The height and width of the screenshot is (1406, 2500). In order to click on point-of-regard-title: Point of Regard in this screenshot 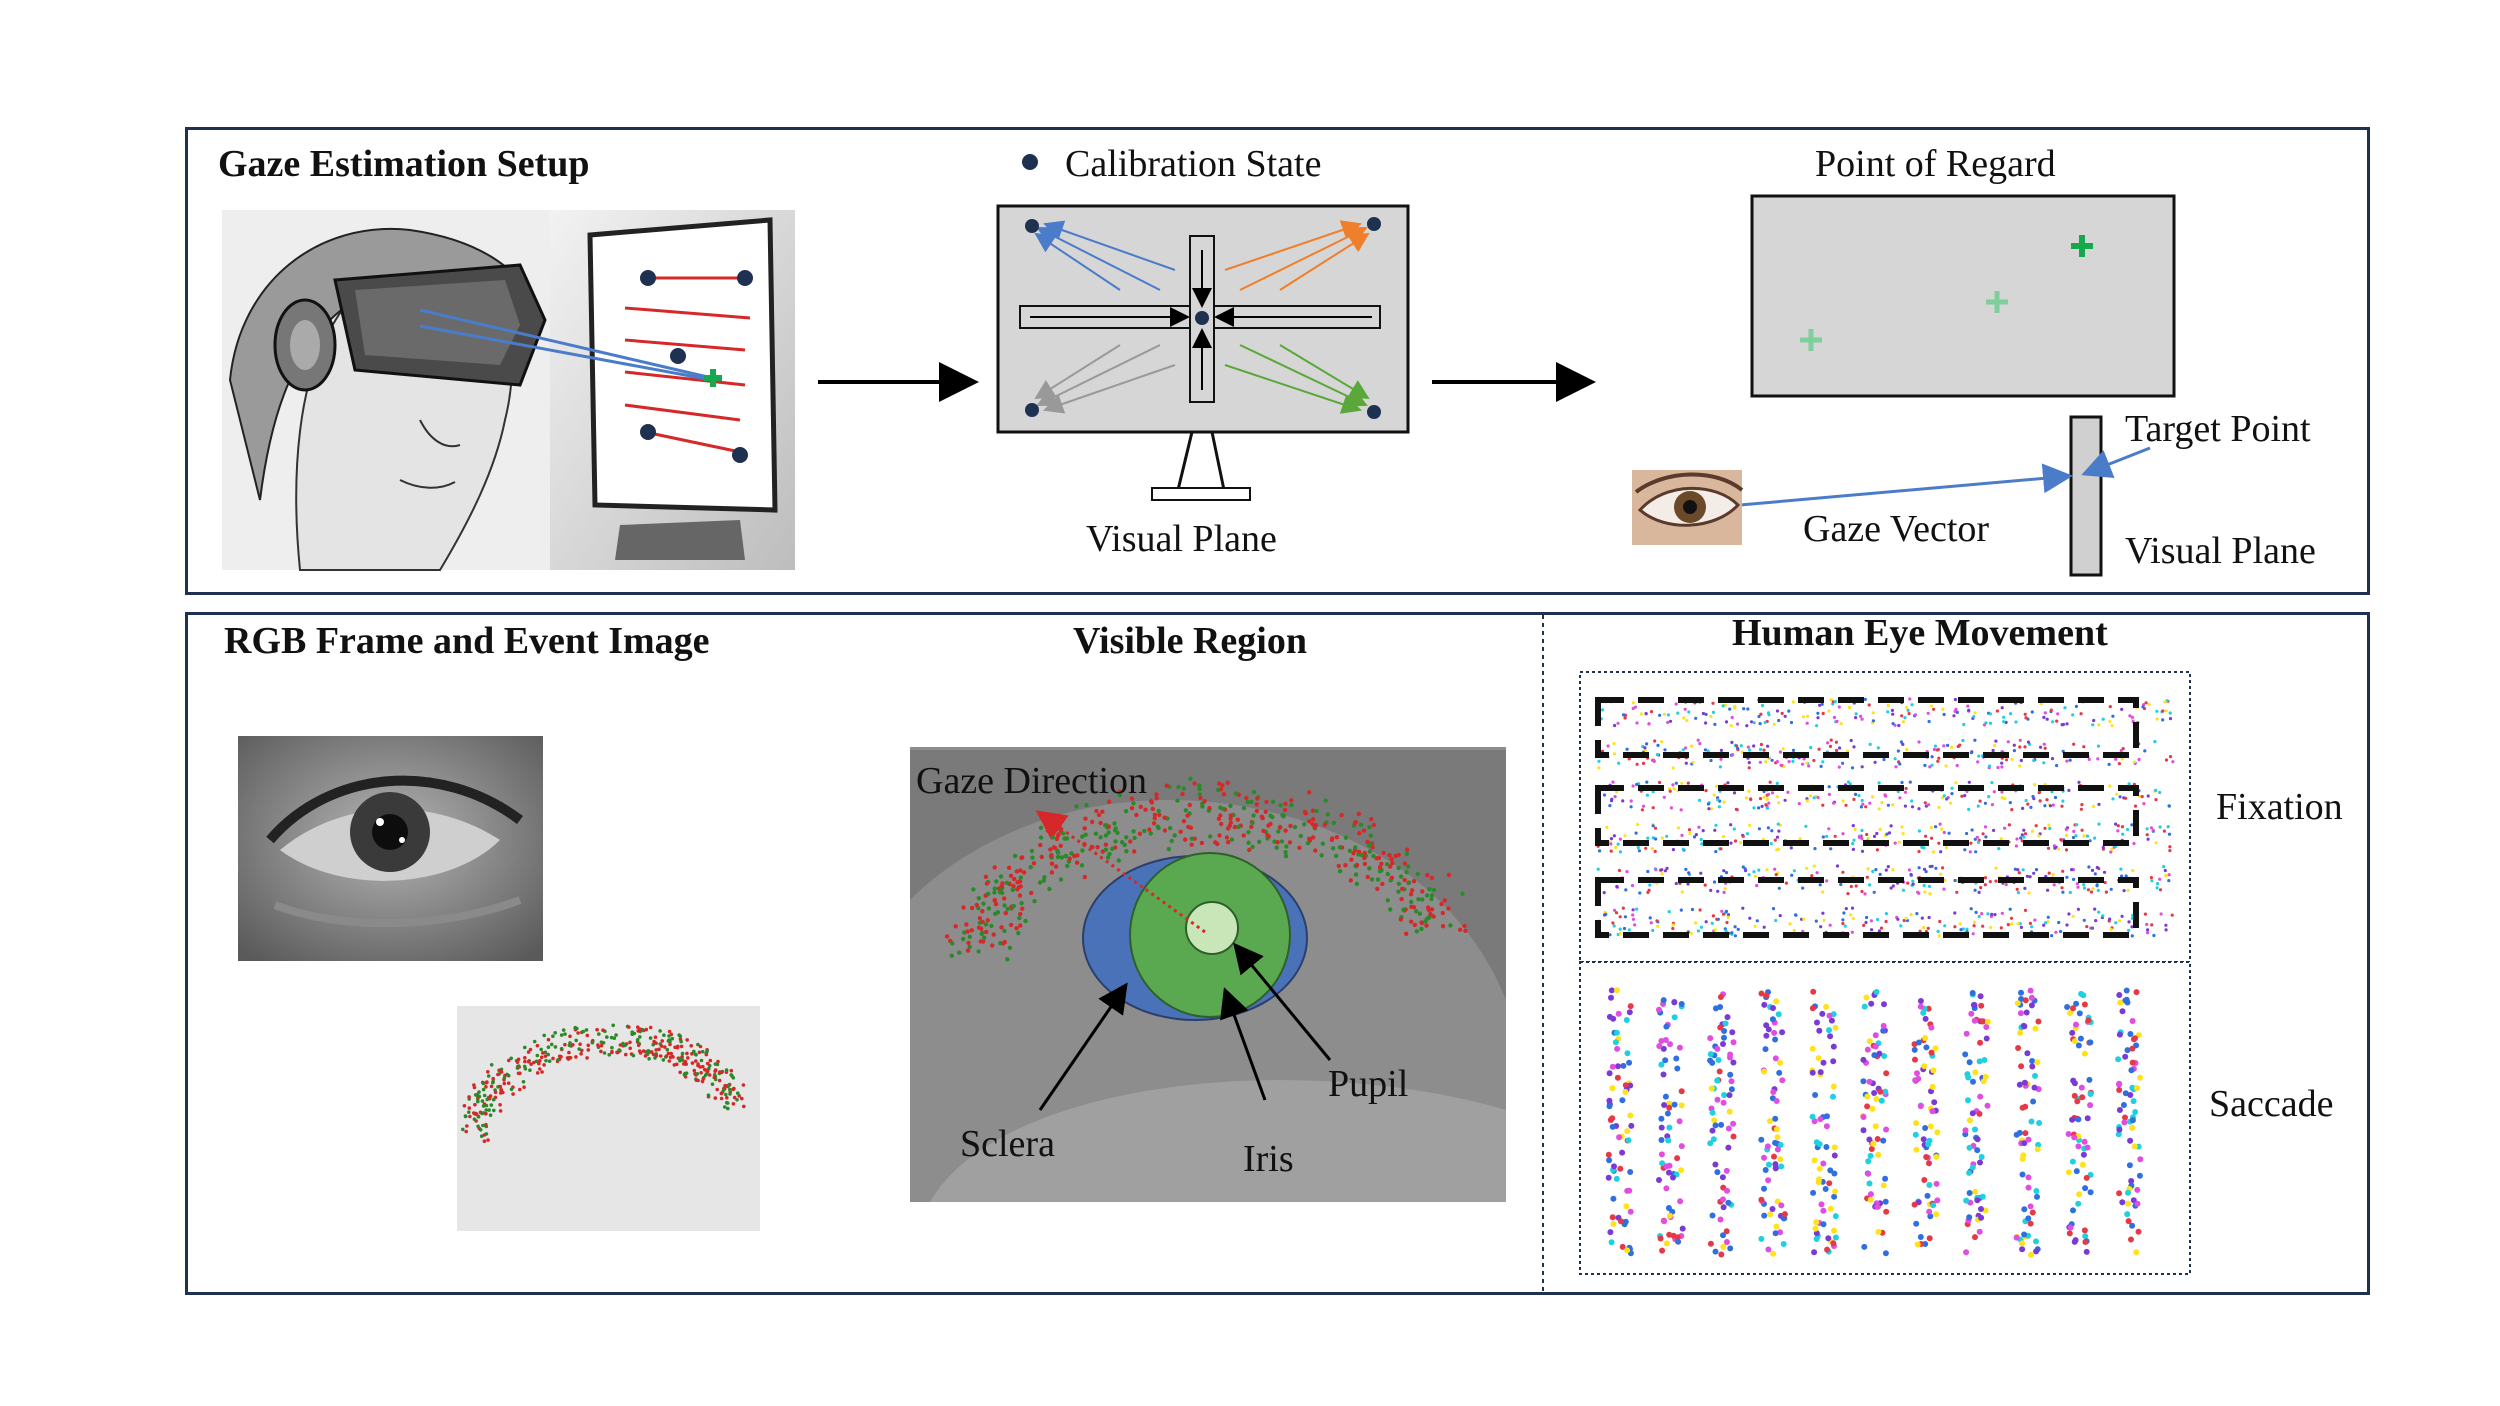, I will do `click(1935, 164)`.